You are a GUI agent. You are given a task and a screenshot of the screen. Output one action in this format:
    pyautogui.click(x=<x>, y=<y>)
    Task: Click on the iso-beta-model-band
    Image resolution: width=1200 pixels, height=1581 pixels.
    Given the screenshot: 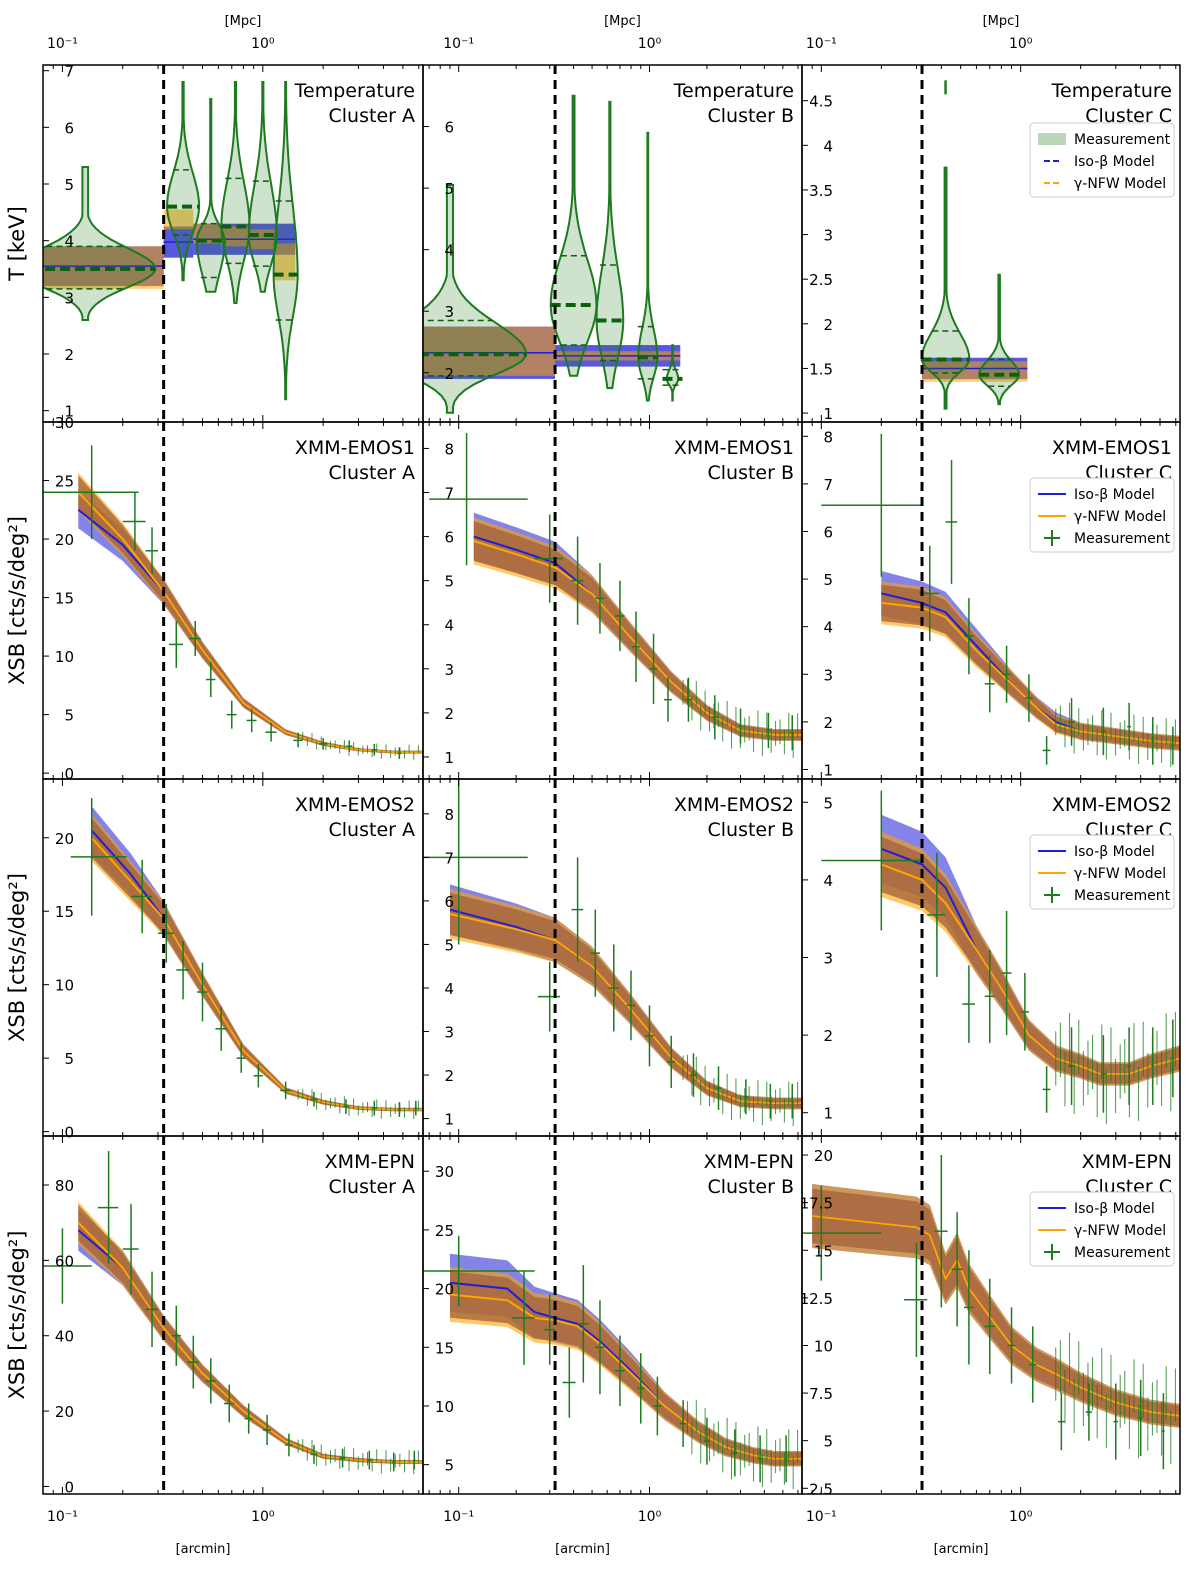 What is the action you would take?
    pyautogui.click(x=250, y=1336)
    